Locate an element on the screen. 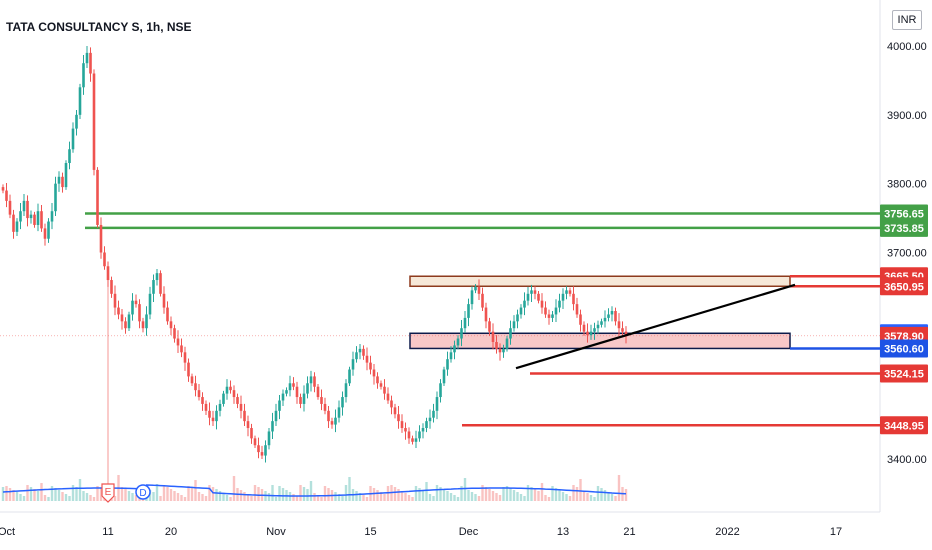 This screenshot has height=550, width=932. x-tick-label: Nov is located at coordinates (276, 532).